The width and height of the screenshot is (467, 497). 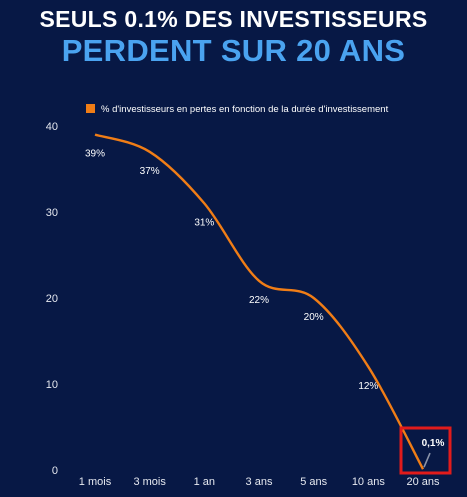 I want to click on title-line-2: PERDENT SUR 20 ANS, so click(x=233, y=50).